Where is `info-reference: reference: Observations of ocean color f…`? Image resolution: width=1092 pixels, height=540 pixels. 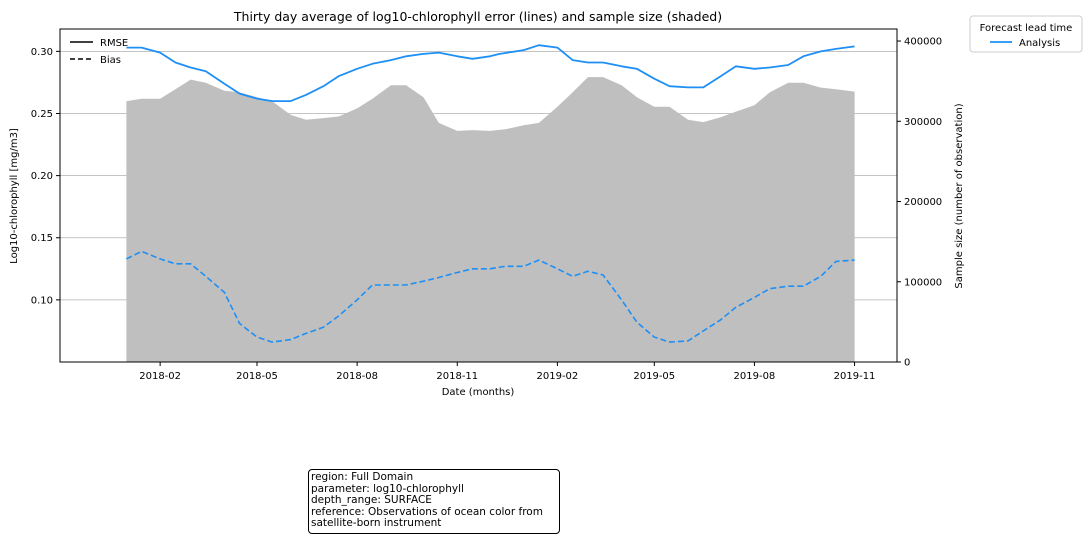
info-reference: reference: Observations of ocean color f… is located at coordinates (427, 517).